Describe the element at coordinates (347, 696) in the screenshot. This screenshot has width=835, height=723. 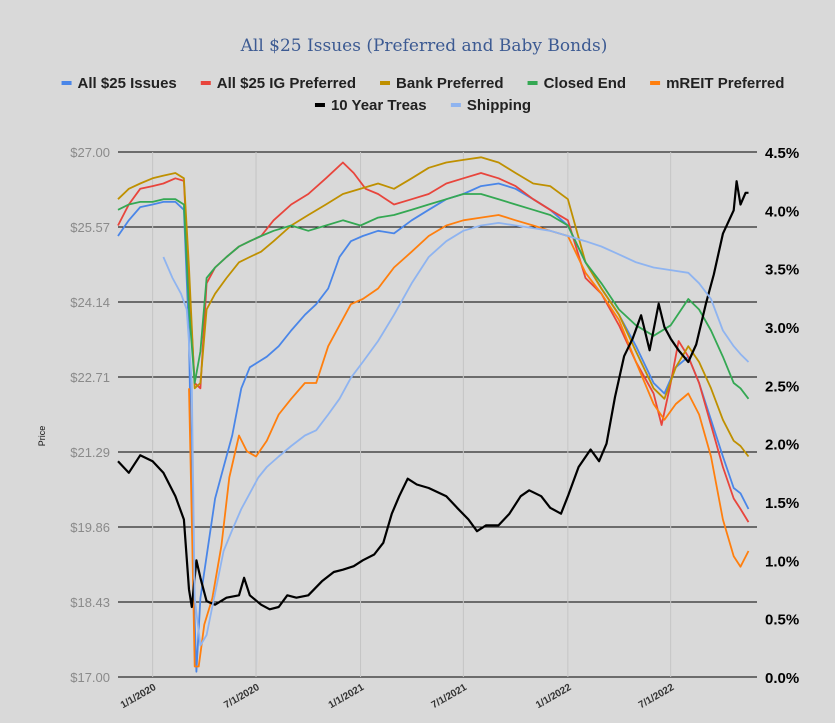
I see `x-tick-label: 1/1/2021` at that location.